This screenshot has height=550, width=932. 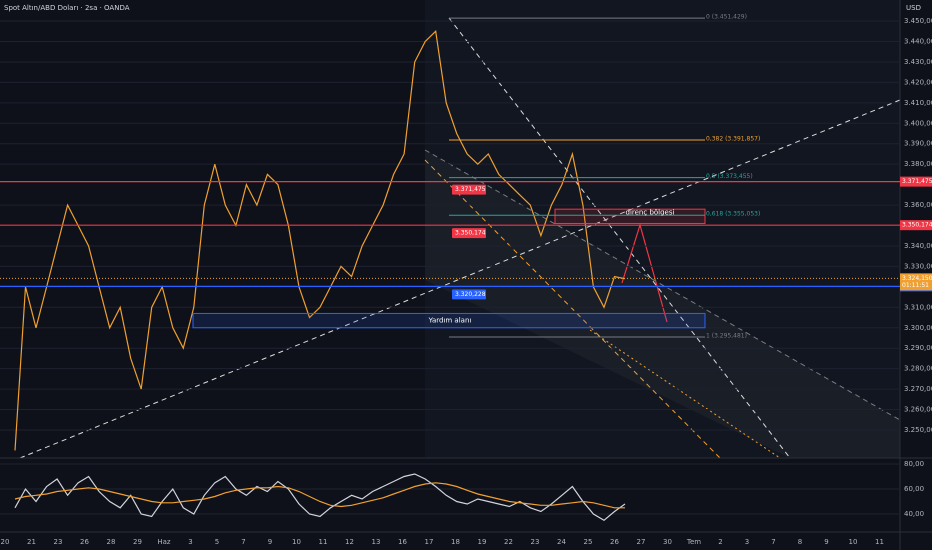 What do you see at coordinates (164, 542) in the screenshot?
I see `x-tick-label: Haz` at bounding box center [164, 542].